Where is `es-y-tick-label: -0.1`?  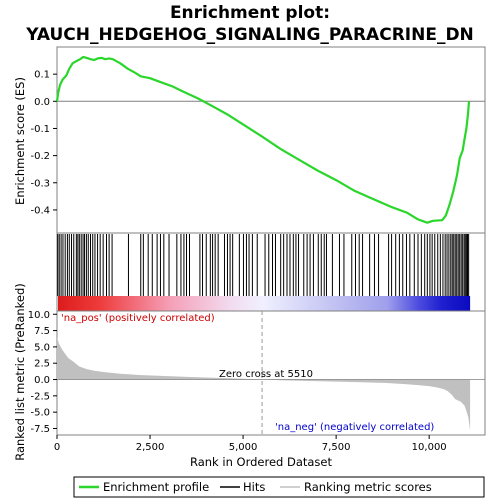
es-y-tick-label: -0.1 is located at coordinates (40, 129).